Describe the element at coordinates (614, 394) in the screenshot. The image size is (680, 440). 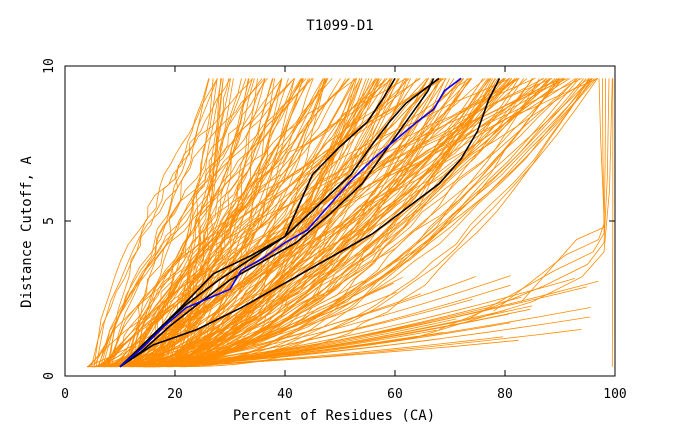
I see `x-tick-label: 100` at that location.